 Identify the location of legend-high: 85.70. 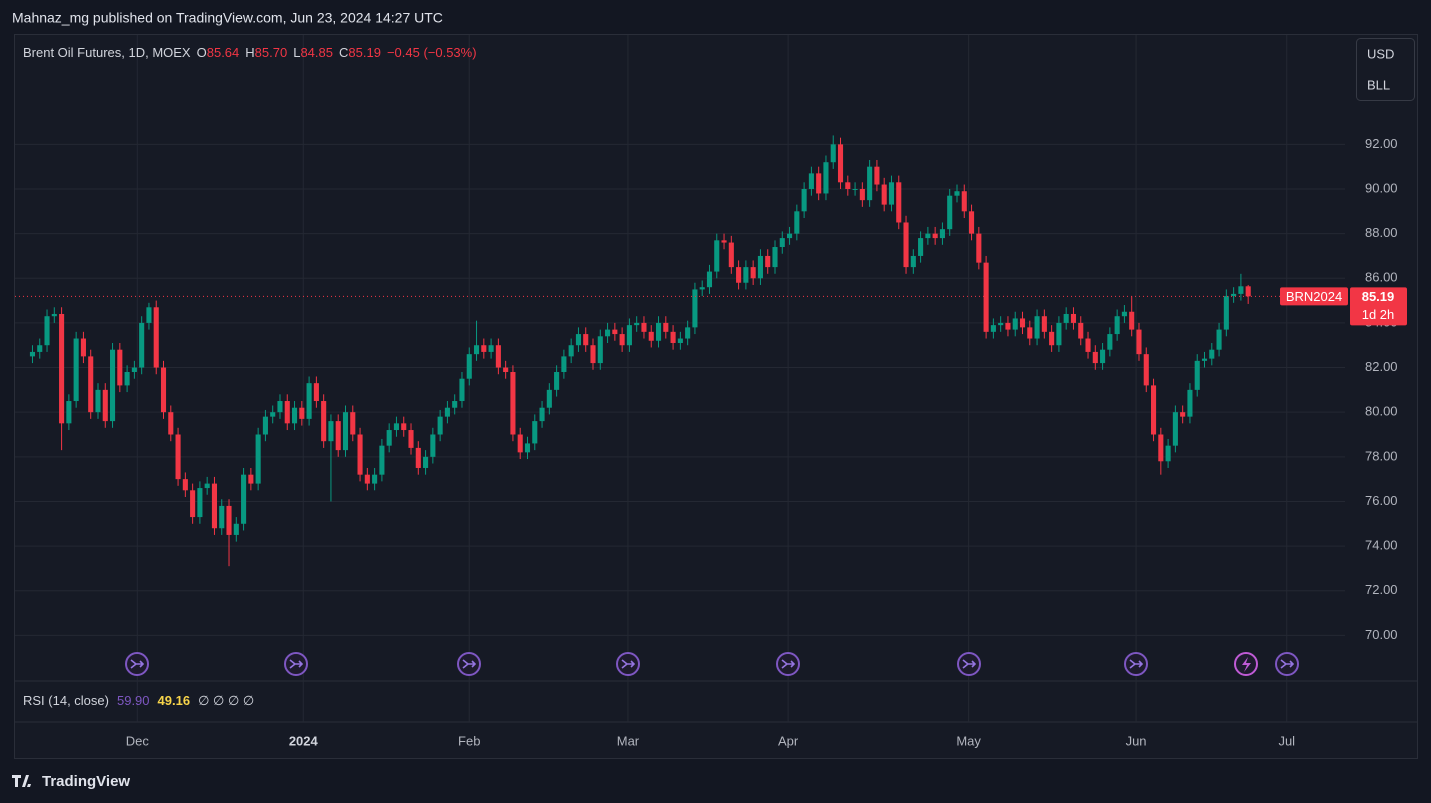
(271, 52).